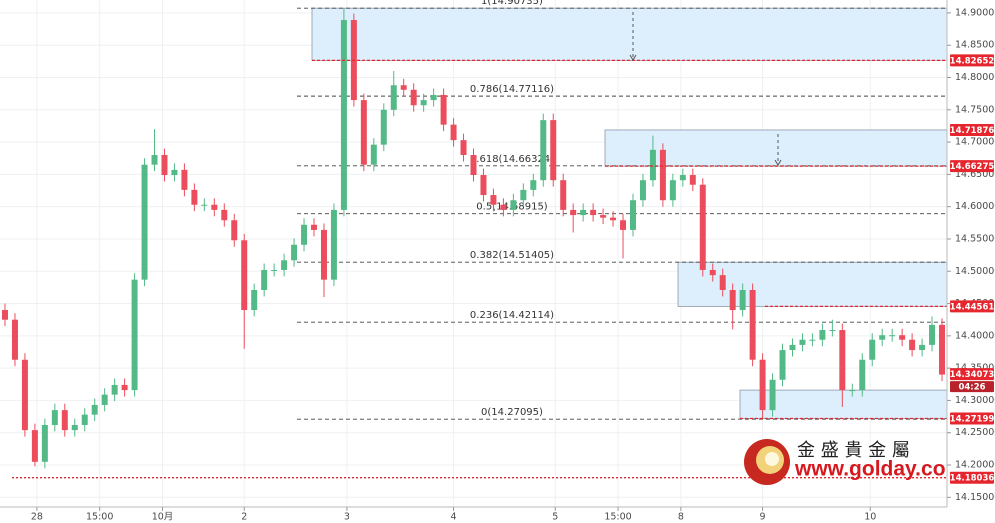 Image resolution: width=995 pixels, height=523 pixels. I want to click on x-tick-label: 2, so click(244, 517).